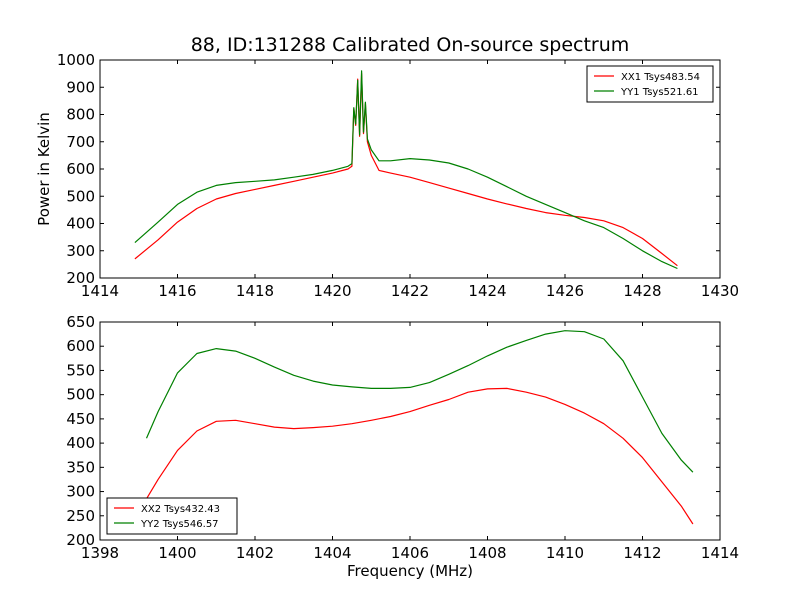 This screenshot has height=600, width=800. Describe the element at coordinates (80, 87) in the screenshot. I see `y-tick-label: 900` at that location.